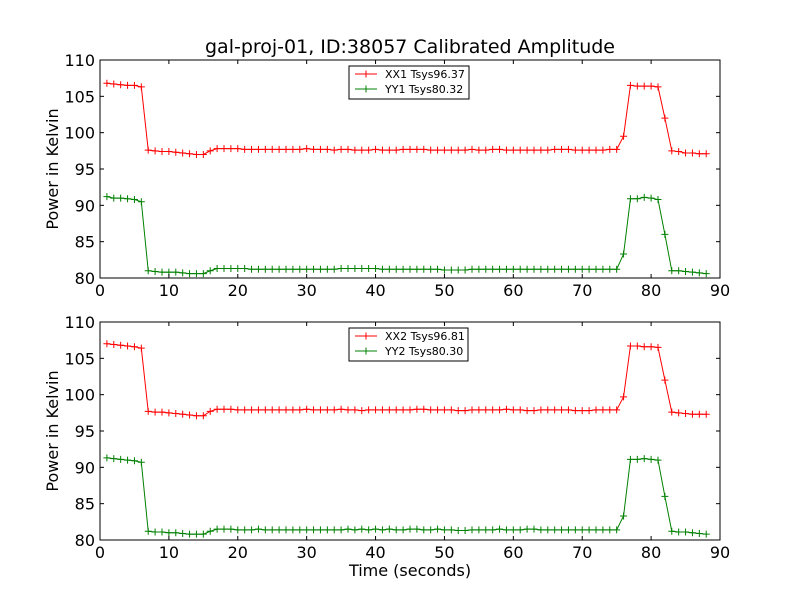 The image size is (800, 600). What do you see at coordinates (513, 290) in the screenshot?
I see `x-tick-label: 60` at bounding box center [513, 290].